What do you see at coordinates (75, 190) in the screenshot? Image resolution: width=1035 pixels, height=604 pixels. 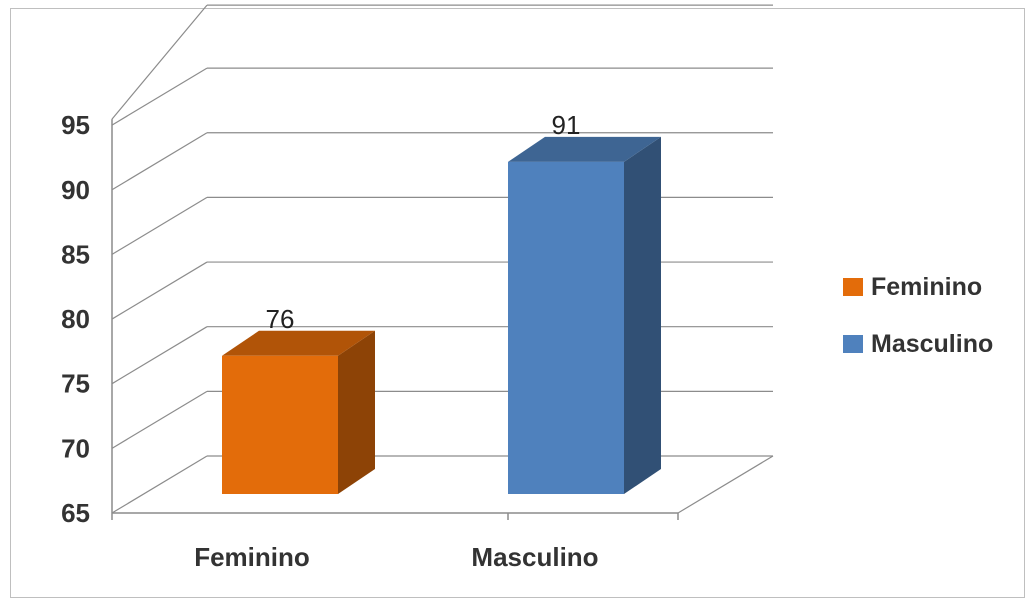 I see `y-tick-label: 90` at bounding box center [75, 190].